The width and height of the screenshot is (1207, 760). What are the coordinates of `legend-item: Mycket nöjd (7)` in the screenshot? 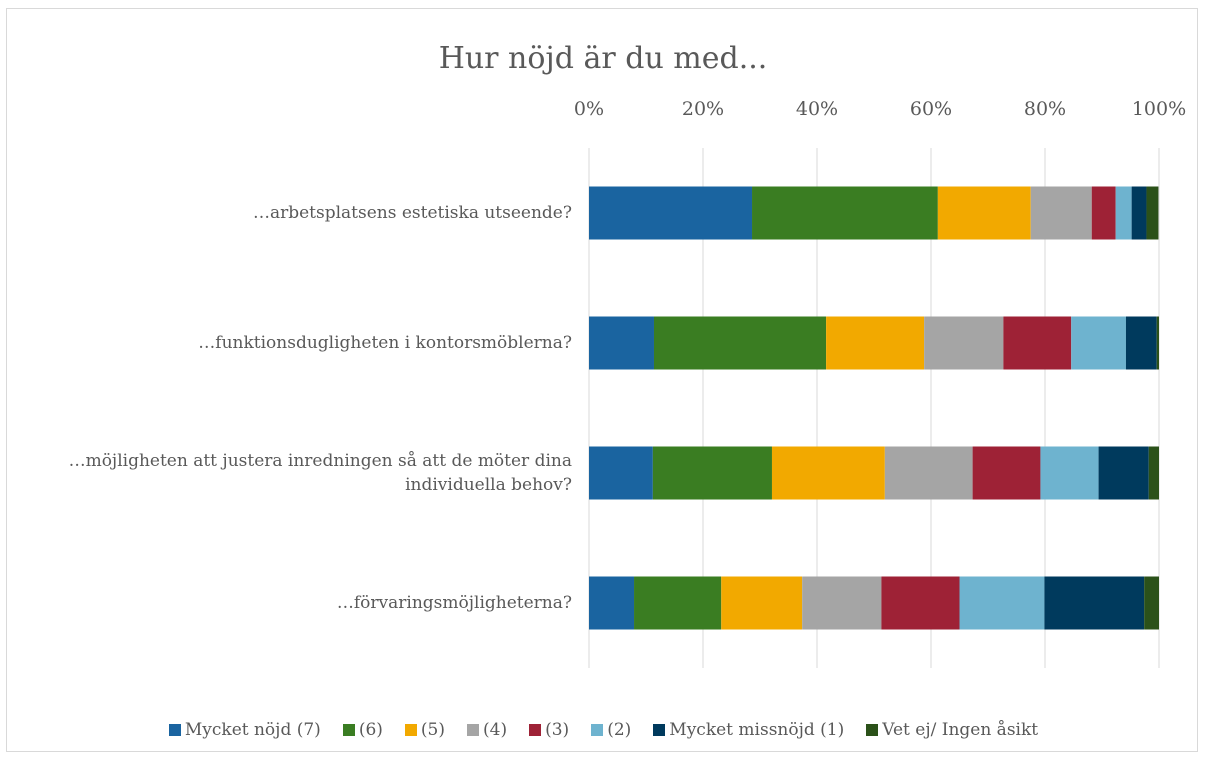 It's located at (244, 730).